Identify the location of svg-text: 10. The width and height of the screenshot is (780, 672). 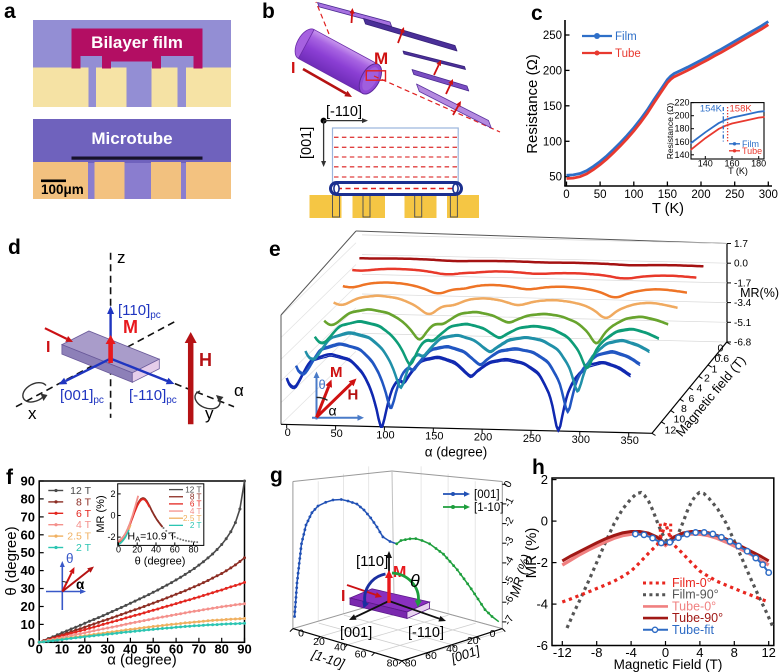
(28, 624).